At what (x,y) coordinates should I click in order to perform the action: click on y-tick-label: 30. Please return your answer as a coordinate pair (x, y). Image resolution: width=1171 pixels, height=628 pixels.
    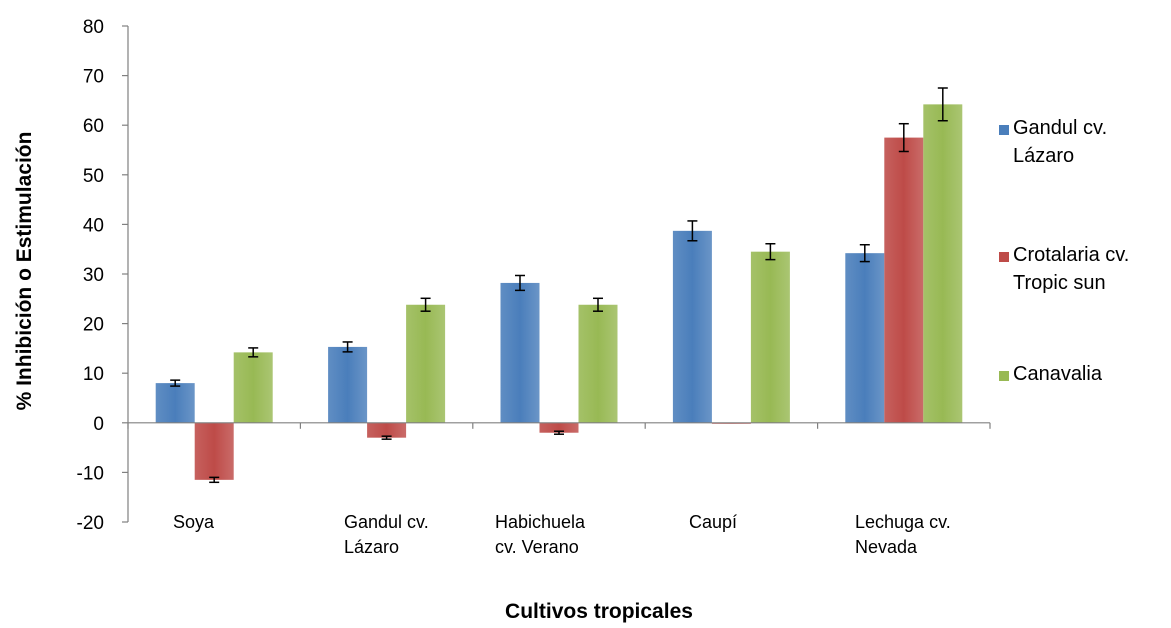
    Looking at the image, I should click on (93, 275).